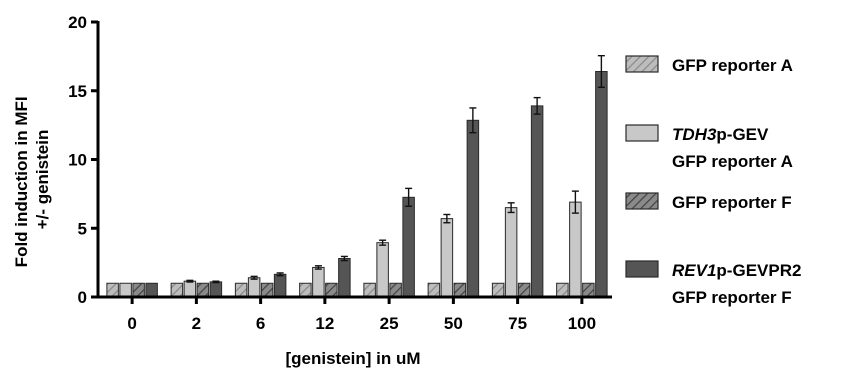 The width and height of the screenshot is (845, 371). I want to click on legend-label: TDH3p-GEV, so click(720, 134).